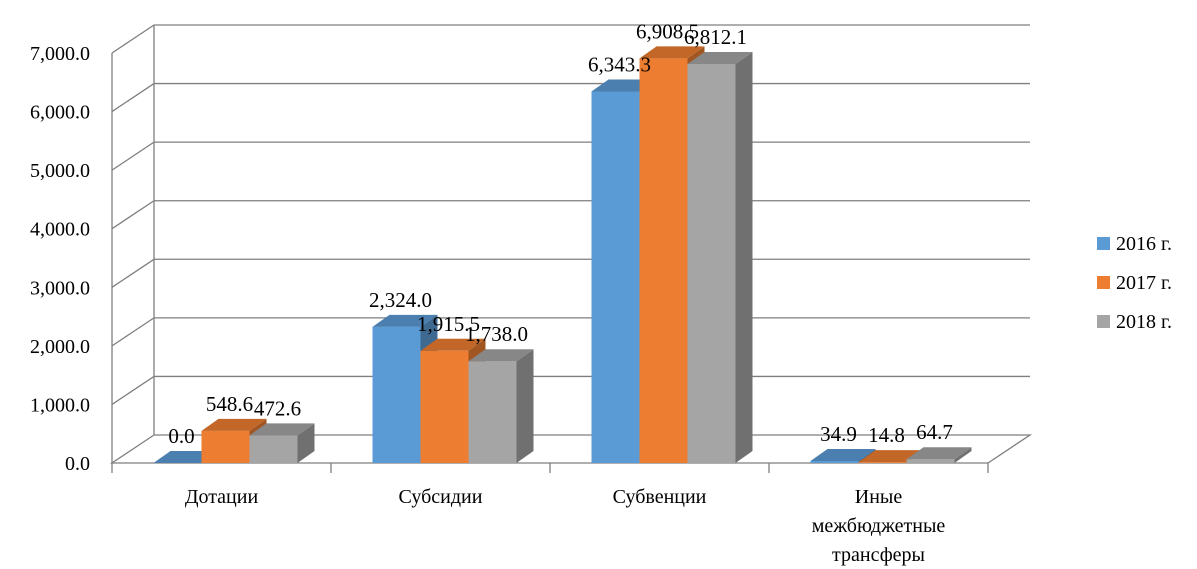  Describe the element at coordinates (277, 408) in the screenshot. I see `data-label: 472.6` at that location.